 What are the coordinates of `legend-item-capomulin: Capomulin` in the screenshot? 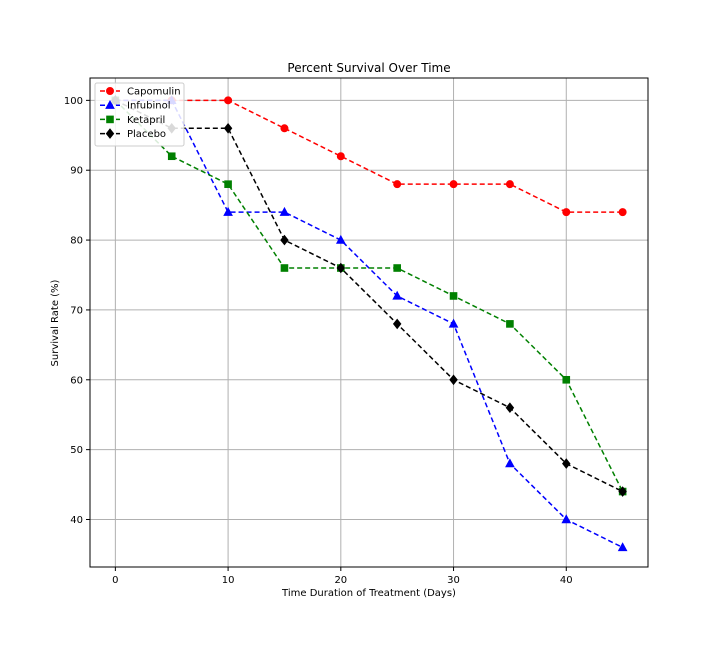 It's located at (140, 92).